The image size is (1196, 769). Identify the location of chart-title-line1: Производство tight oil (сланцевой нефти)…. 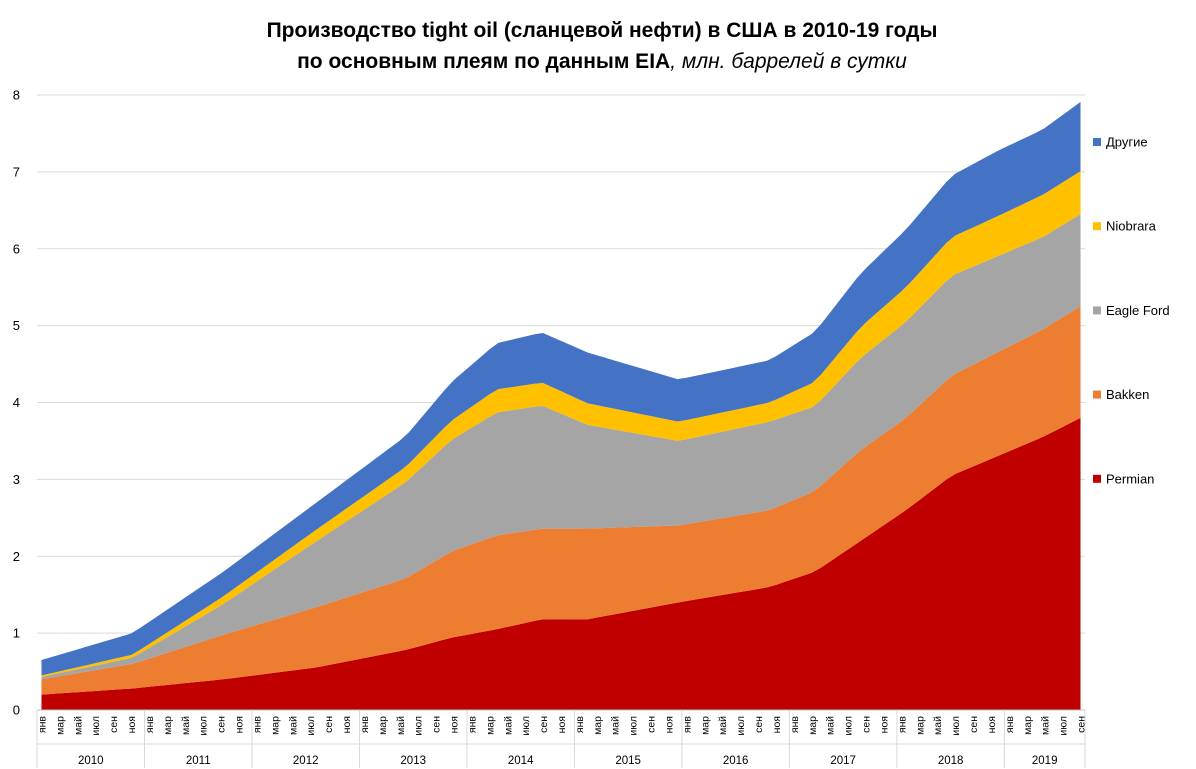
(602, 30).